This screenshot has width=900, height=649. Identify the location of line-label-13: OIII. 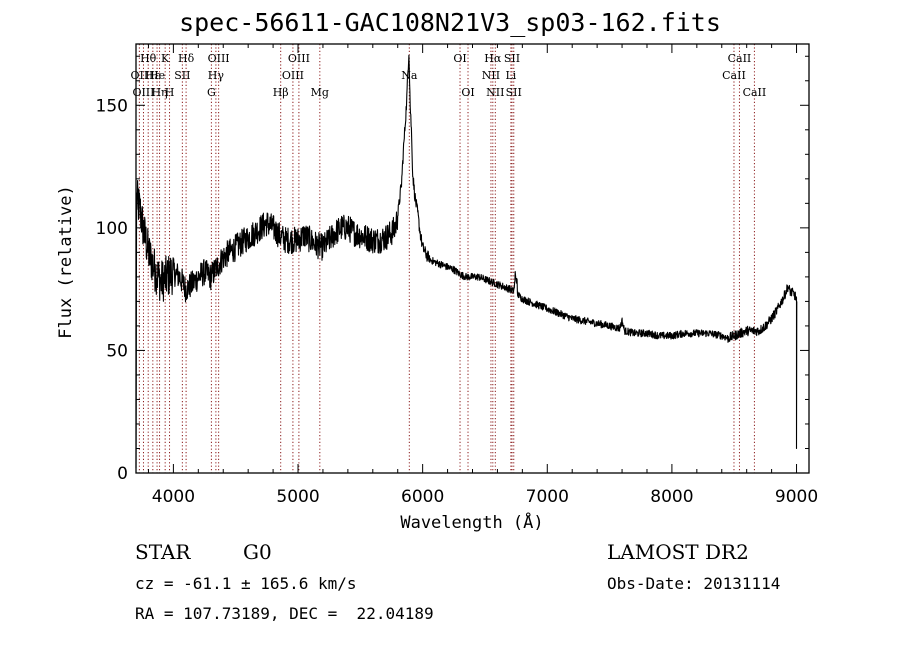
(299, 58).